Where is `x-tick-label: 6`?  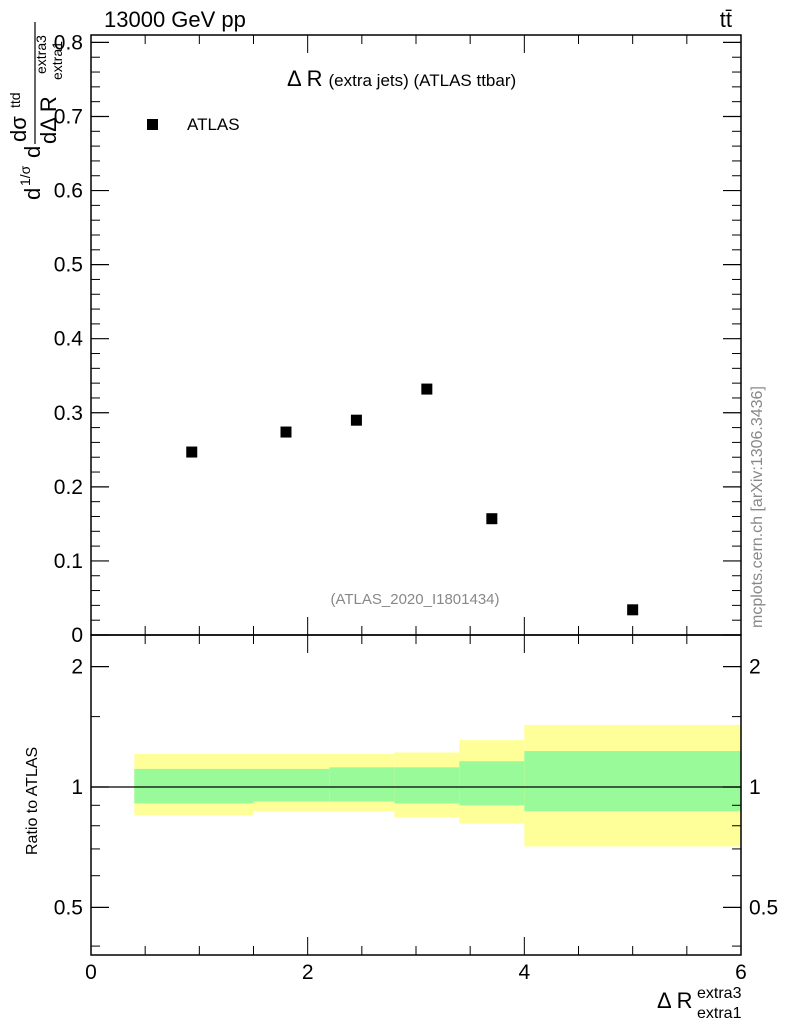 x-tick-label: 6 is located at coordinates (741, 972).